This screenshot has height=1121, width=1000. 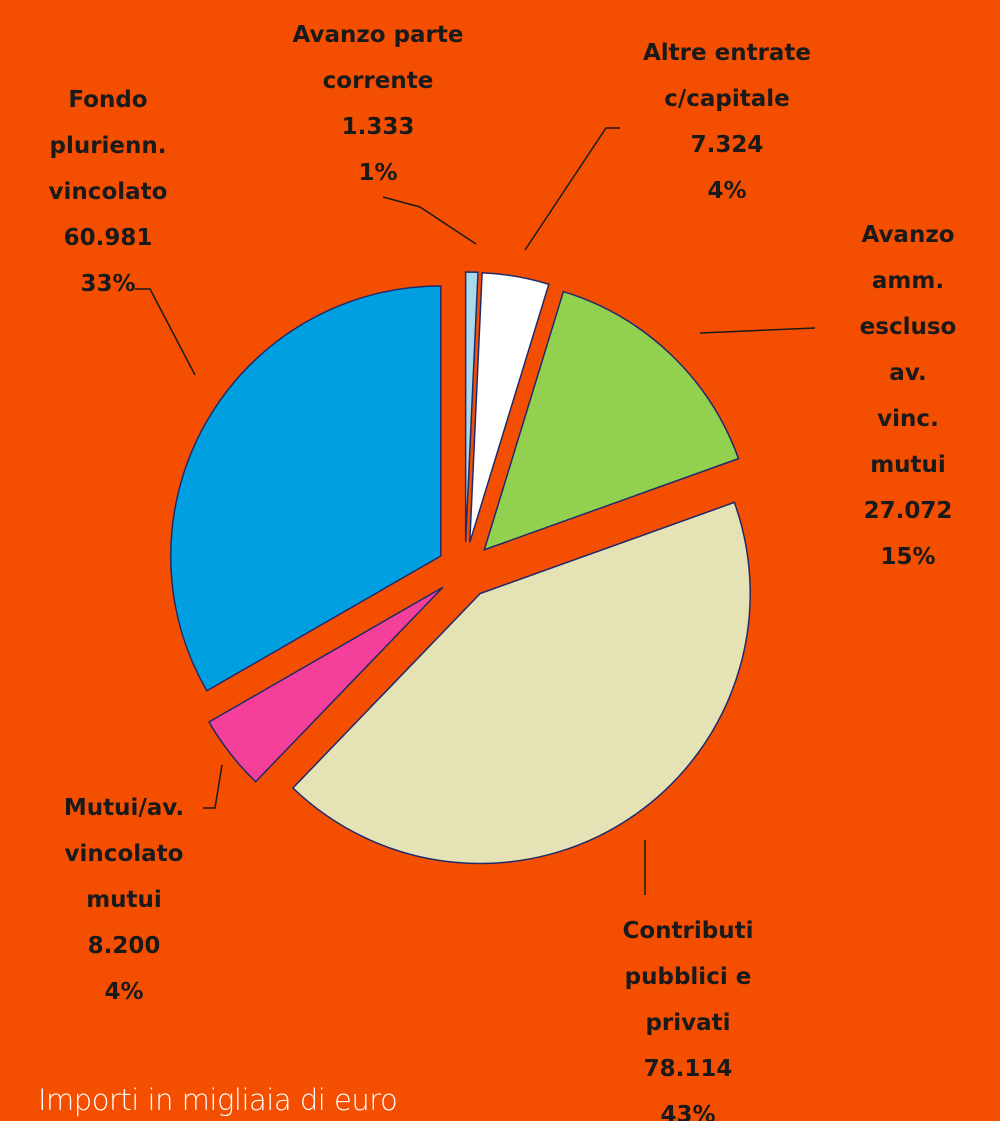 What do you see at coordinates (124, 946) in the screenshot?
I see `label-value: 8.200` at bounding box center [124, 946].